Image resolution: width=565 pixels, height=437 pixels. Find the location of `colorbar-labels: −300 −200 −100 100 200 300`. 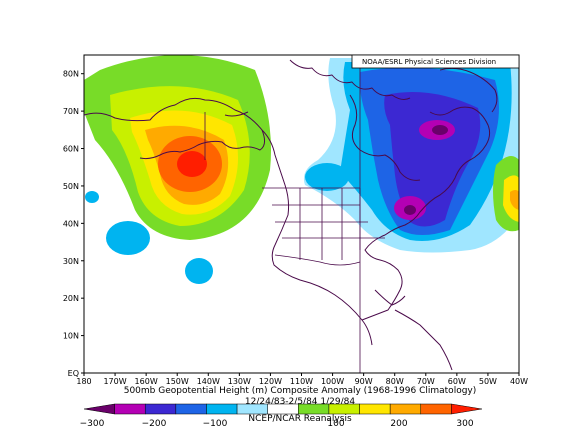

colorbar-labels: −300 −200 −100 100 200 300 is located at coordinates (277, 424).